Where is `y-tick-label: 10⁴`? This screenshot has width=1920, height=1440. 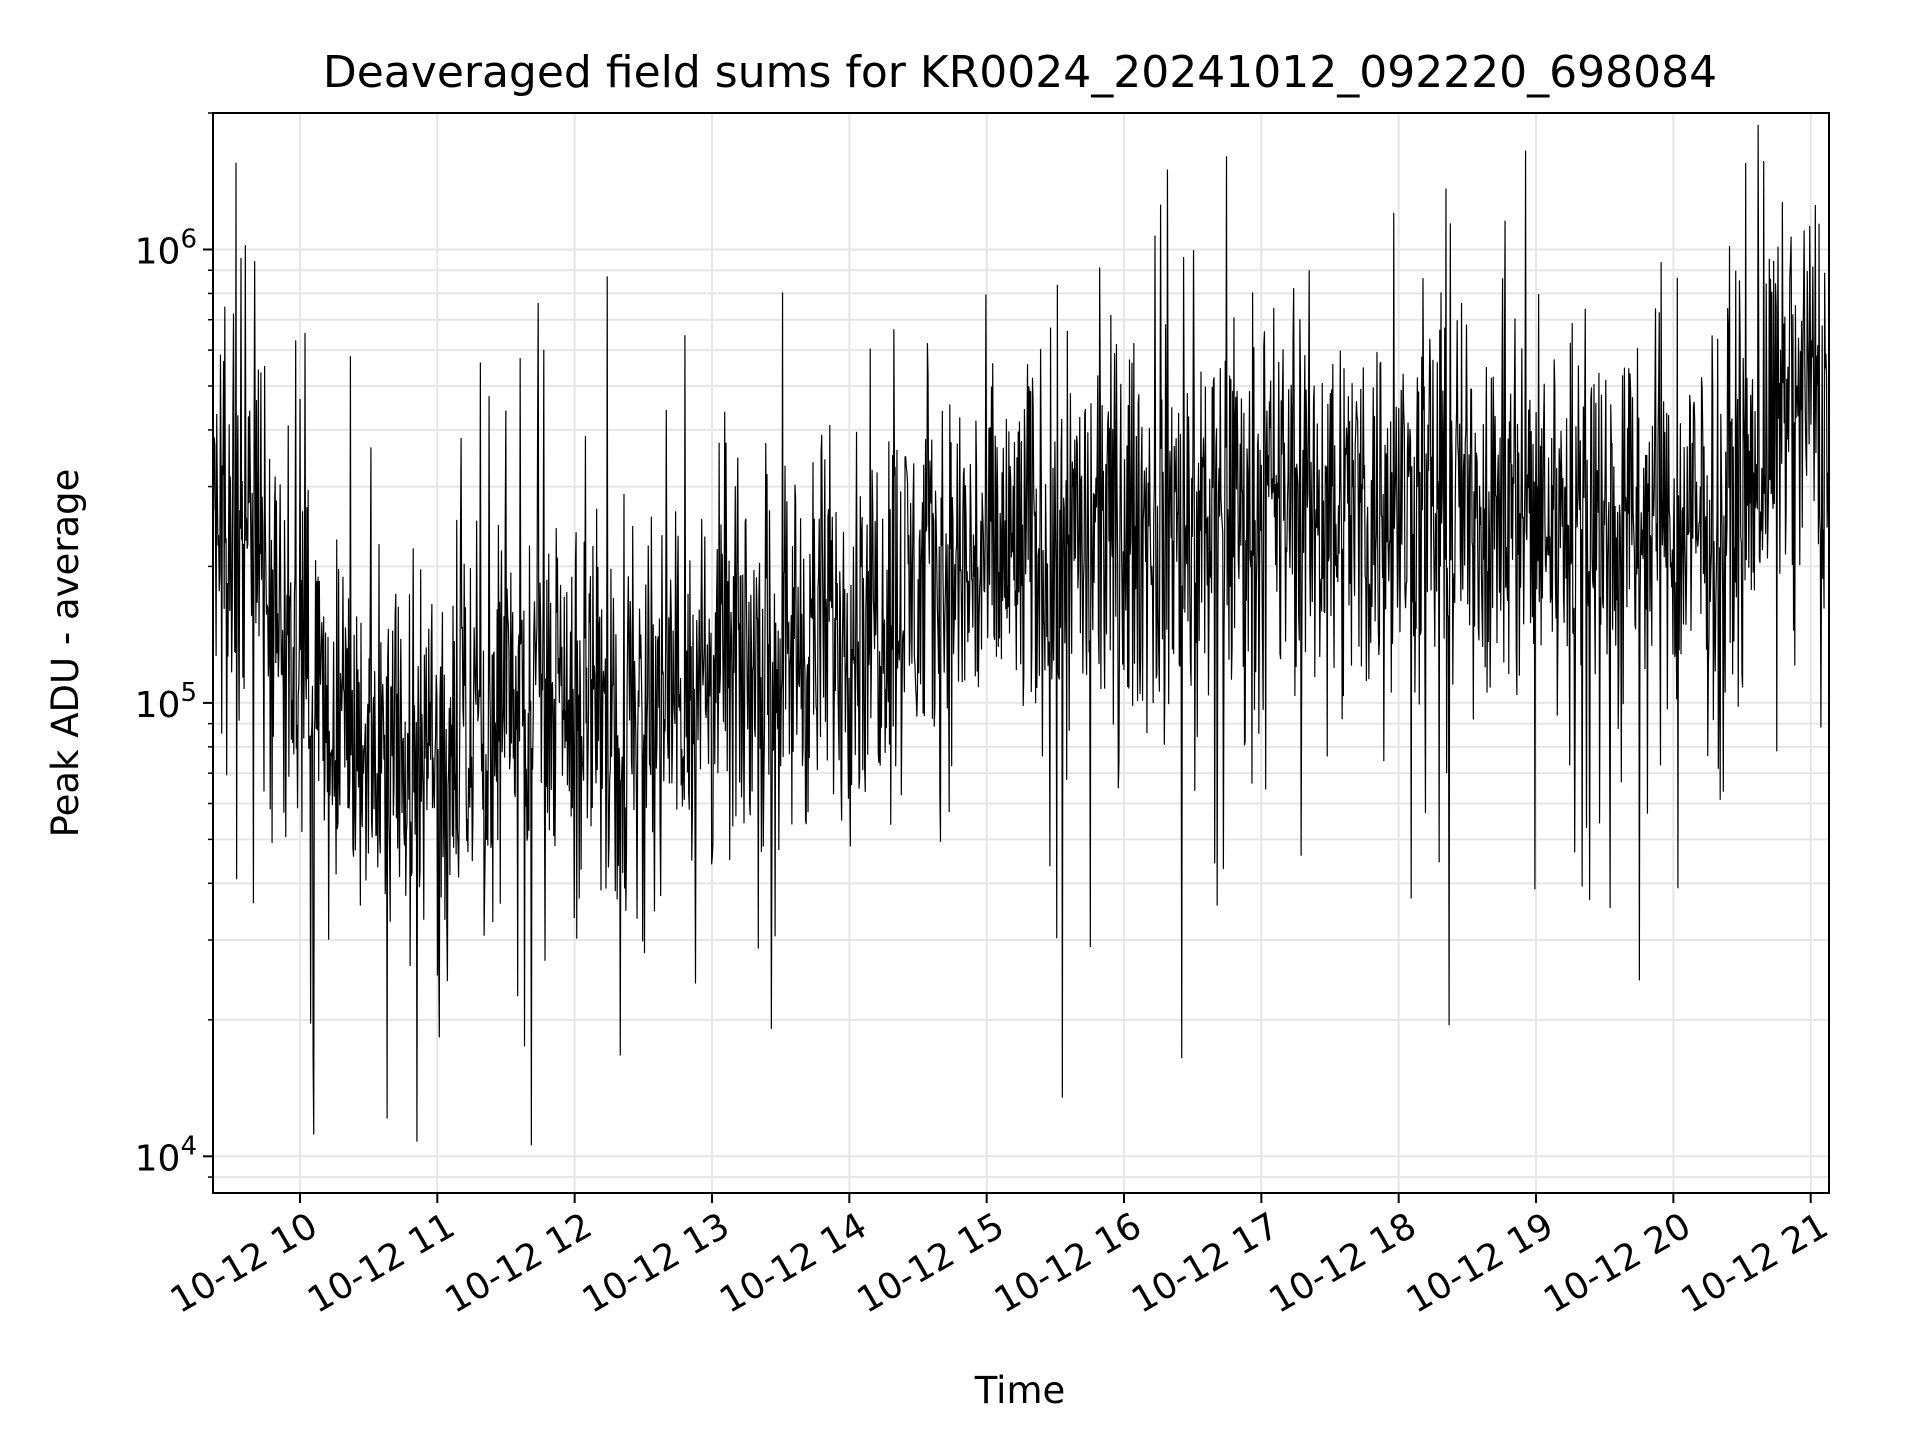 y-tick-label: 10⁴ is located at coordinates (166, 1155).